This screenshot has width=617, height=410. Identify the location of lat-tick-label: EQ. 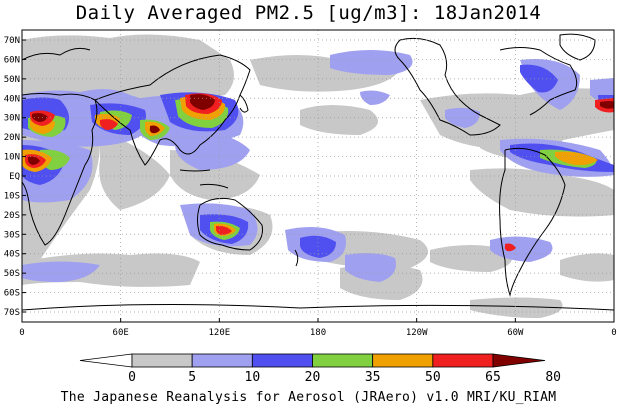
(14, 177).